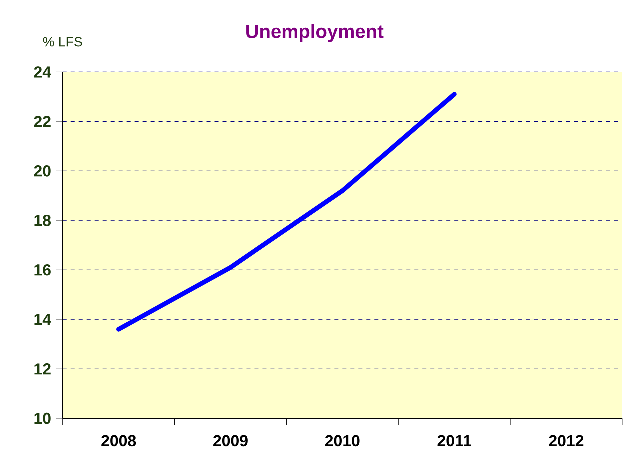 The image size is (637, 464). Describe the element at coordinates (42, 369) in the screenshot. I see `y-tick-label: 12` at that location.